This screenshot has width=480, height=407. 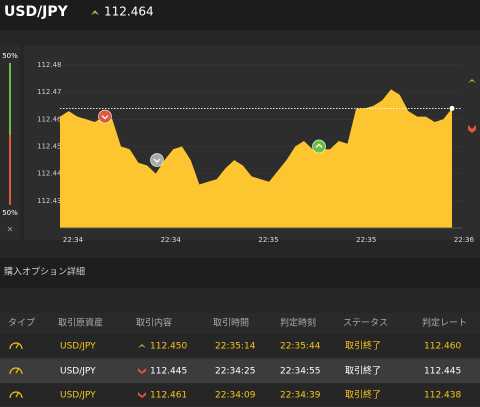 I want to click on right-up-marker, so click(x=472, y=81).